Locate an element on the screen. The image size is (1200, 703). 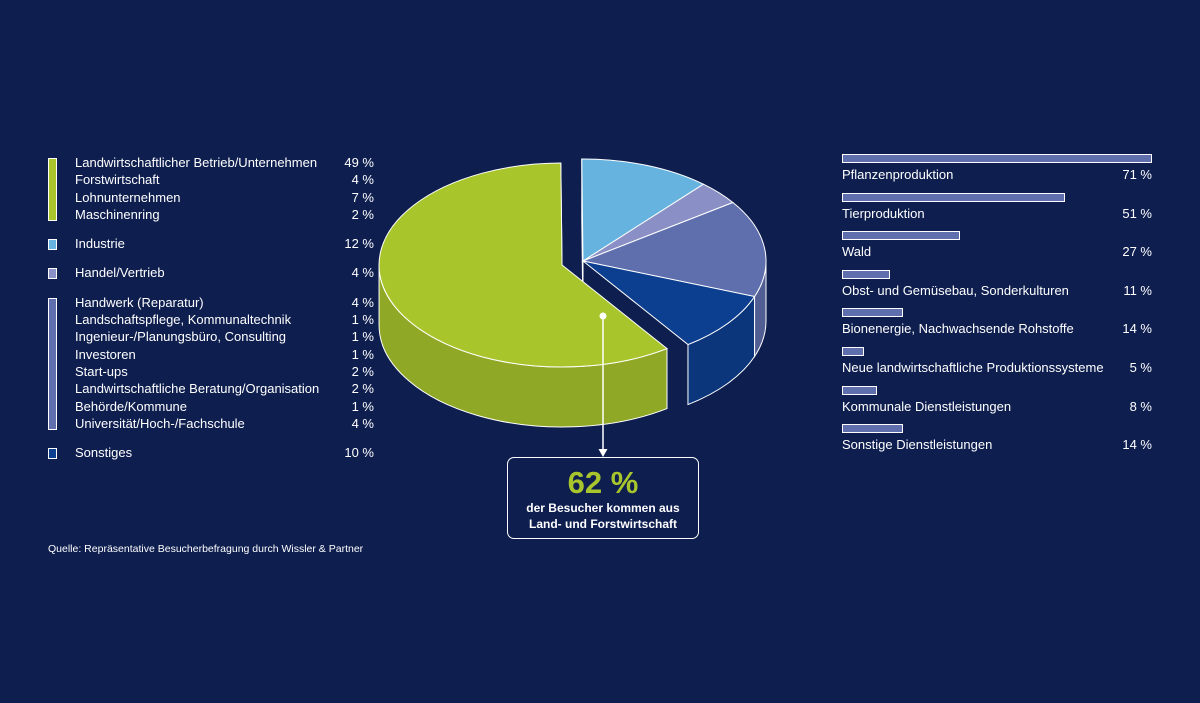
legend-item: Start-ups 2 % is located at coordinates (224, 371).